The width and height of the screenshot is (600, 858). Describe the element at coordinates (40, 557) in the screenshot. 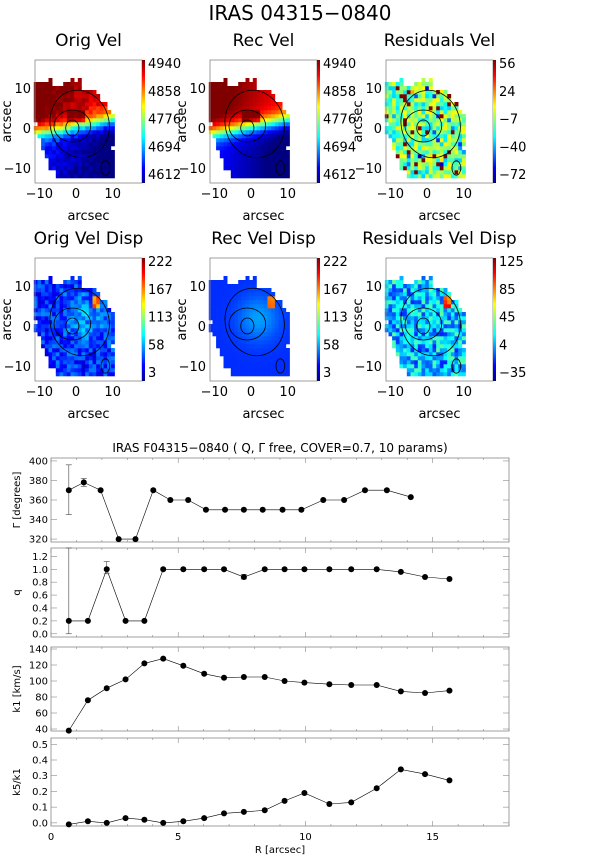

I see `y-tick-label: 1.2` at that location.